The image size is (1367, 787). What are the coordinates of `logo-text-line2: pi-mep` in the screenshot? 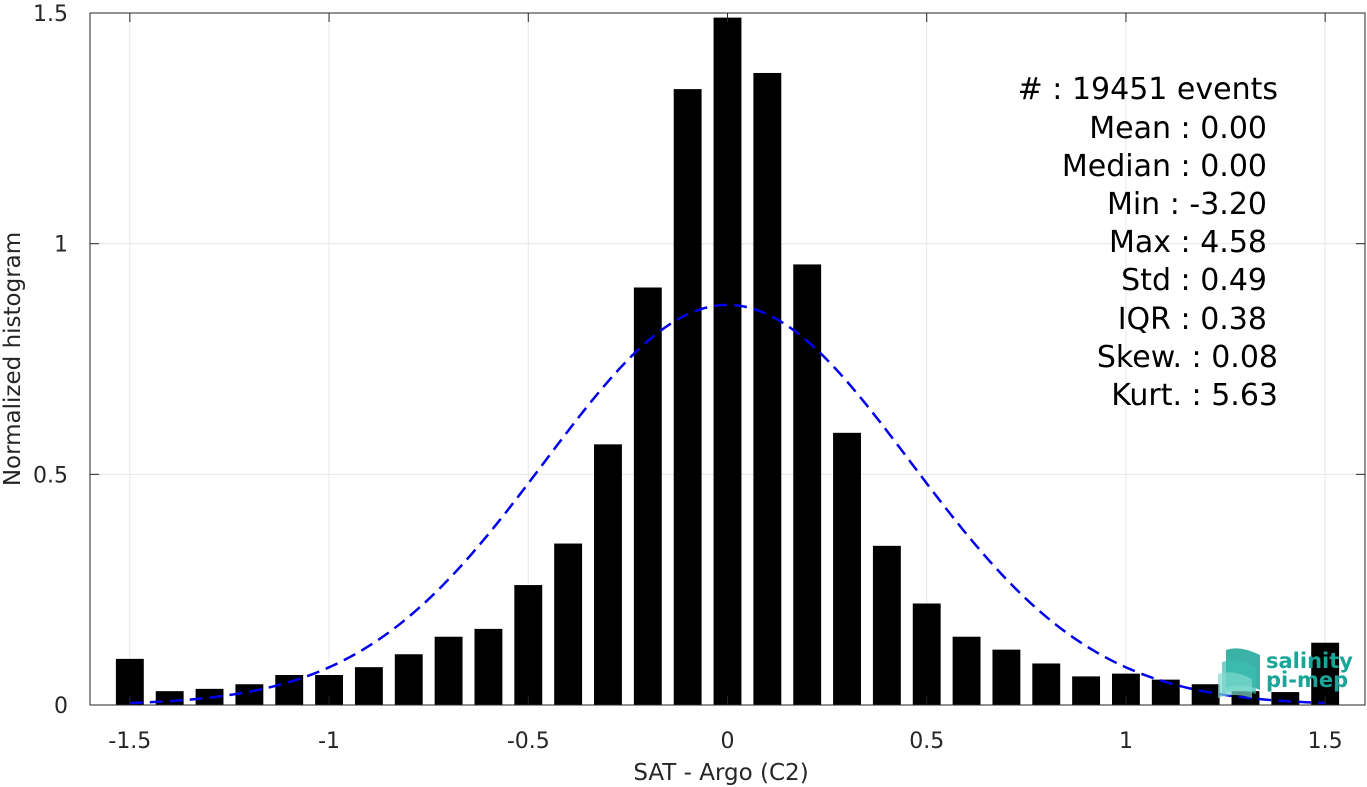 It's located at (1307, 680).